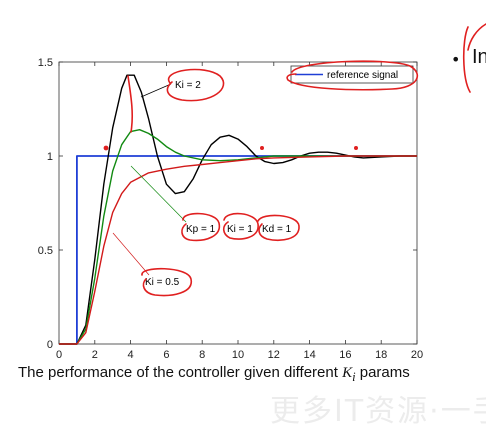 The height and width of the screenshot is (430, 486). Describe the element at coordinates (345, 354) in the screenshot. I see `x-tick-label: 16` at that location.